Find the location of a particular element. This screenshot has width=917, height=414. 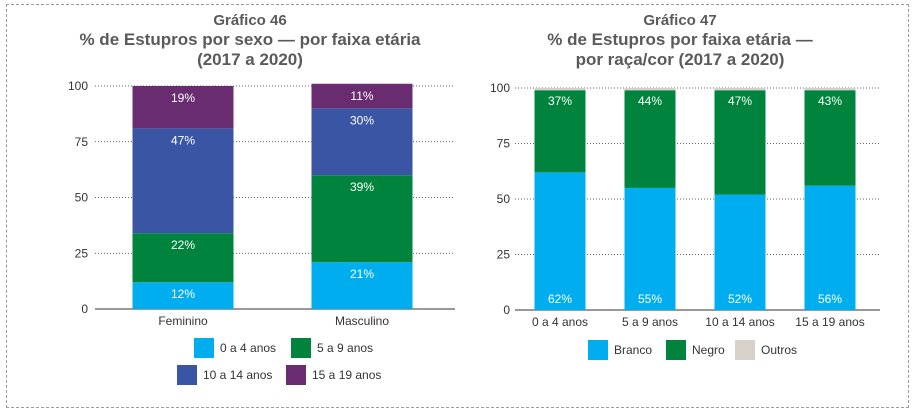

legend-label-15-19: 15 a 19 anos is located at coordinates (347, 375).